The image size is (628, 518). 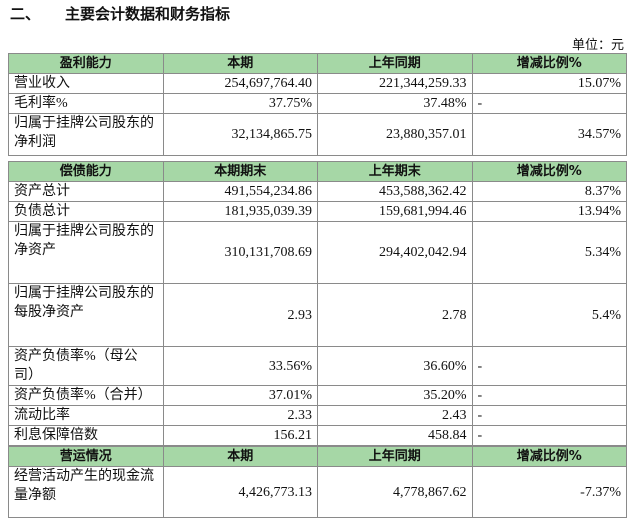 I want to click on row: 毛利率% 37.75% 37.48% -, so click(x=317, y=103).